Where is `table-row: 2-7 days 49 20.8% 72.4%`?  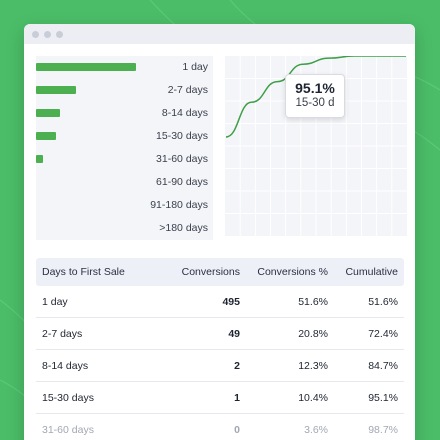 table-row: 2-7 days 49 20.8% 72.4% is located at coordinates (220, 334).